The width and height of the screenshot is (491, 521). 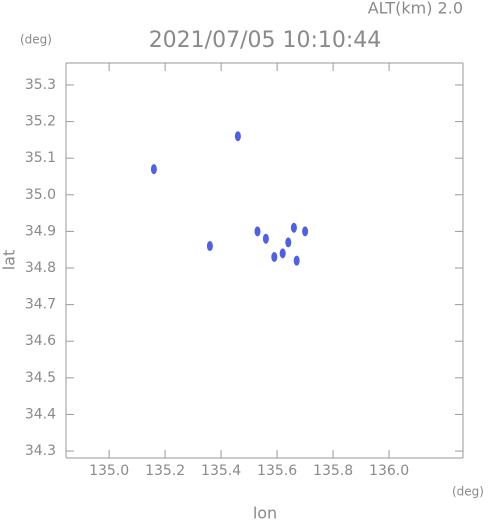 What do you see at coordinates (40, 378) in the screenshot?
I see `y-tick-label: 34.5` at bounding box center [40, 378].